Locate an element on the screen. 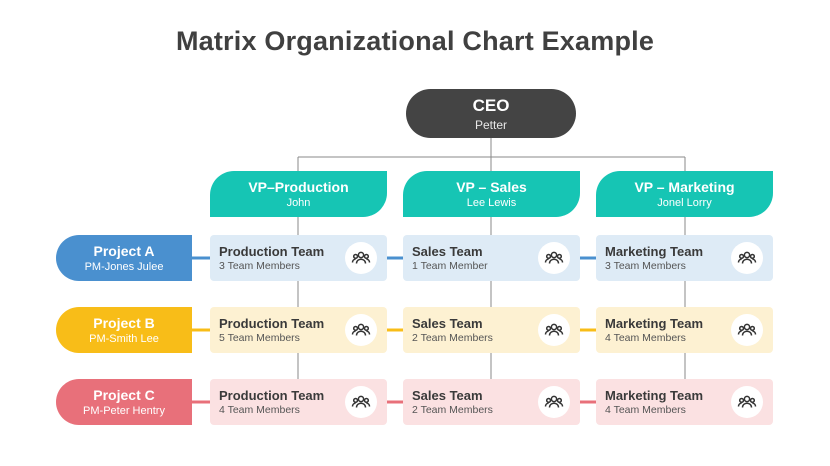  project-node-a: Project A PM-Jones Julee is located at coordinates (124, 258).